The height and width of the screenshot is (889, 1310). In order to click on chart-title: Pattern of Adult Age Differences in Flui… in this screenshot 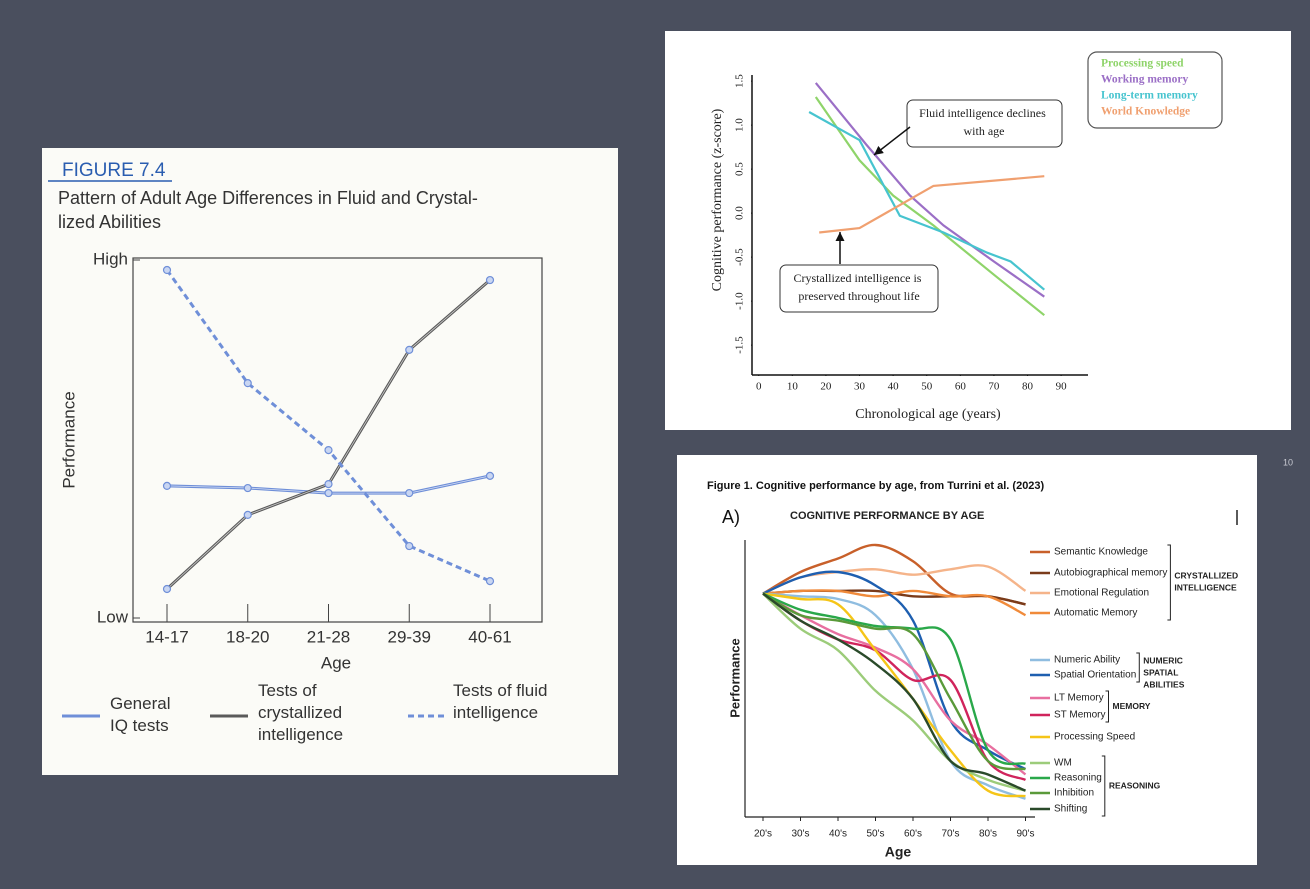, I will do `click(268, 198)`.